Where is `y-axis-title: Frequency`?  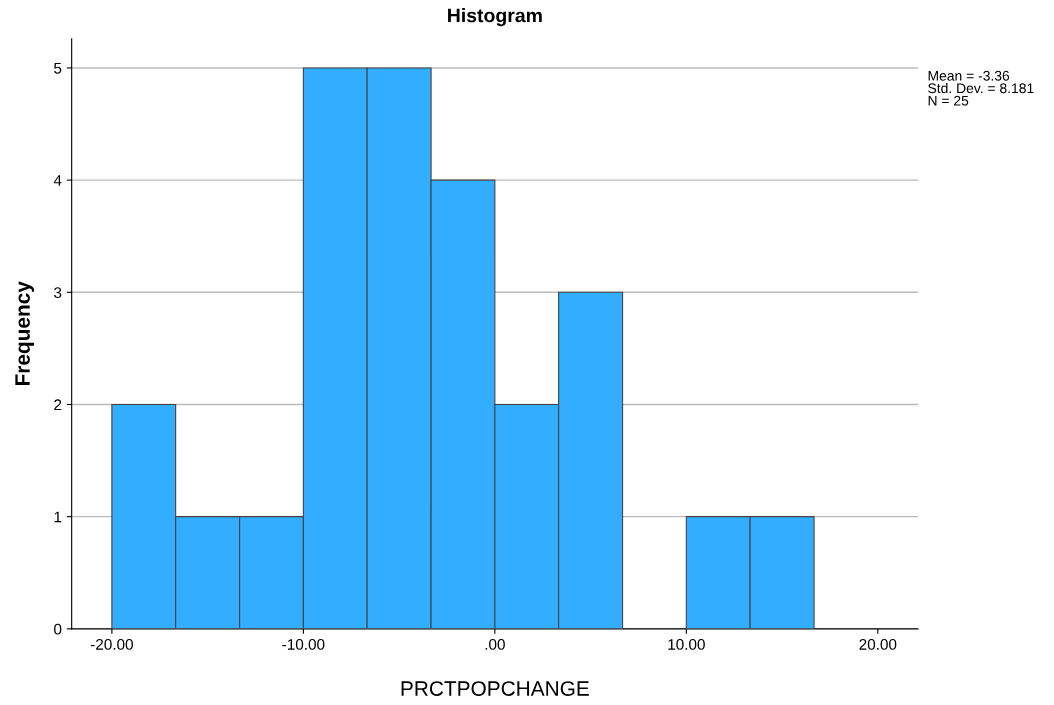
y-axis-title: Frequency is located at coordinates (25, 333).